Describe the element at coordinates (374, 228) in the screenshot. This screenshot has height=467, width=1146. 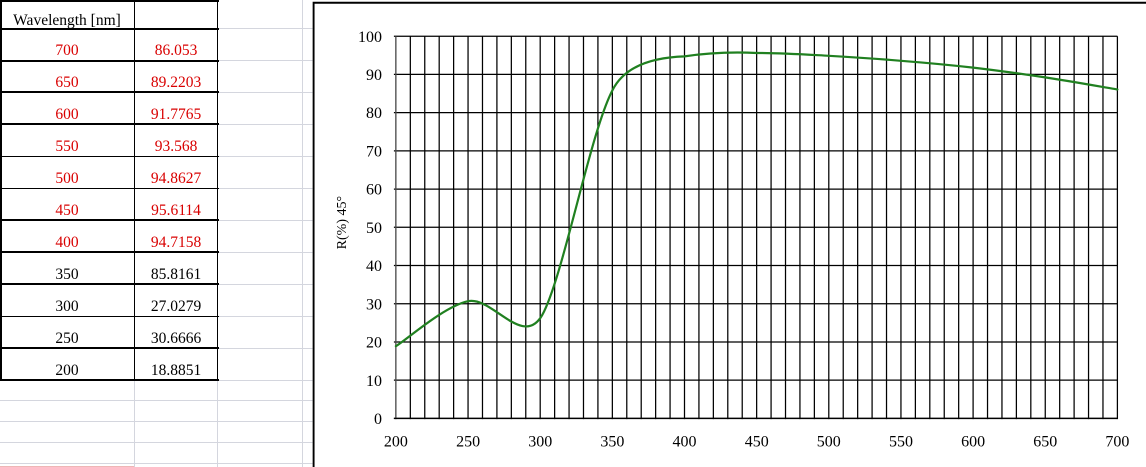
I see `svg-text: 50` at that location.